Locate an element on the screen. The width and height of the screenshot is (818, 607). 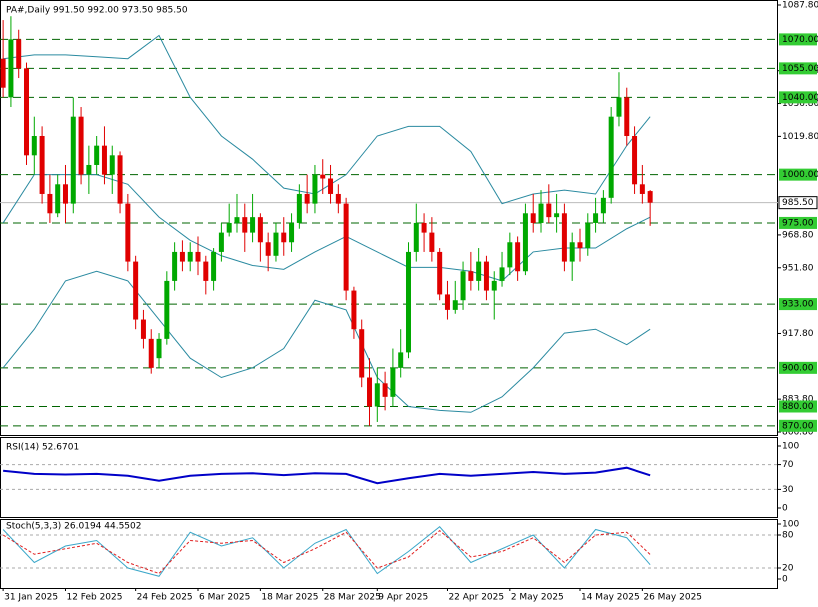
x-tick-label: 14 May 2025 is located at coordinates (610, 598).